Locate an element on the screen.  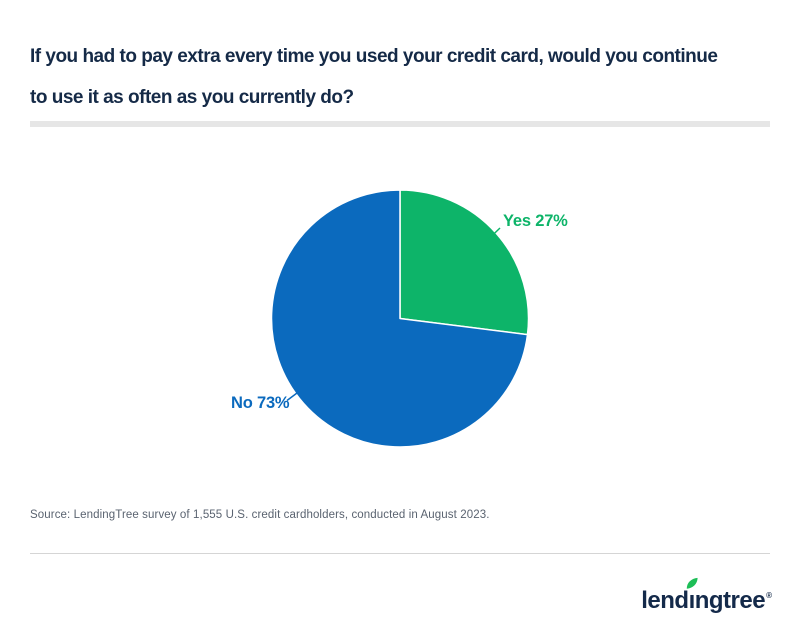
no-leader-line is located at coordinates (298, 397).